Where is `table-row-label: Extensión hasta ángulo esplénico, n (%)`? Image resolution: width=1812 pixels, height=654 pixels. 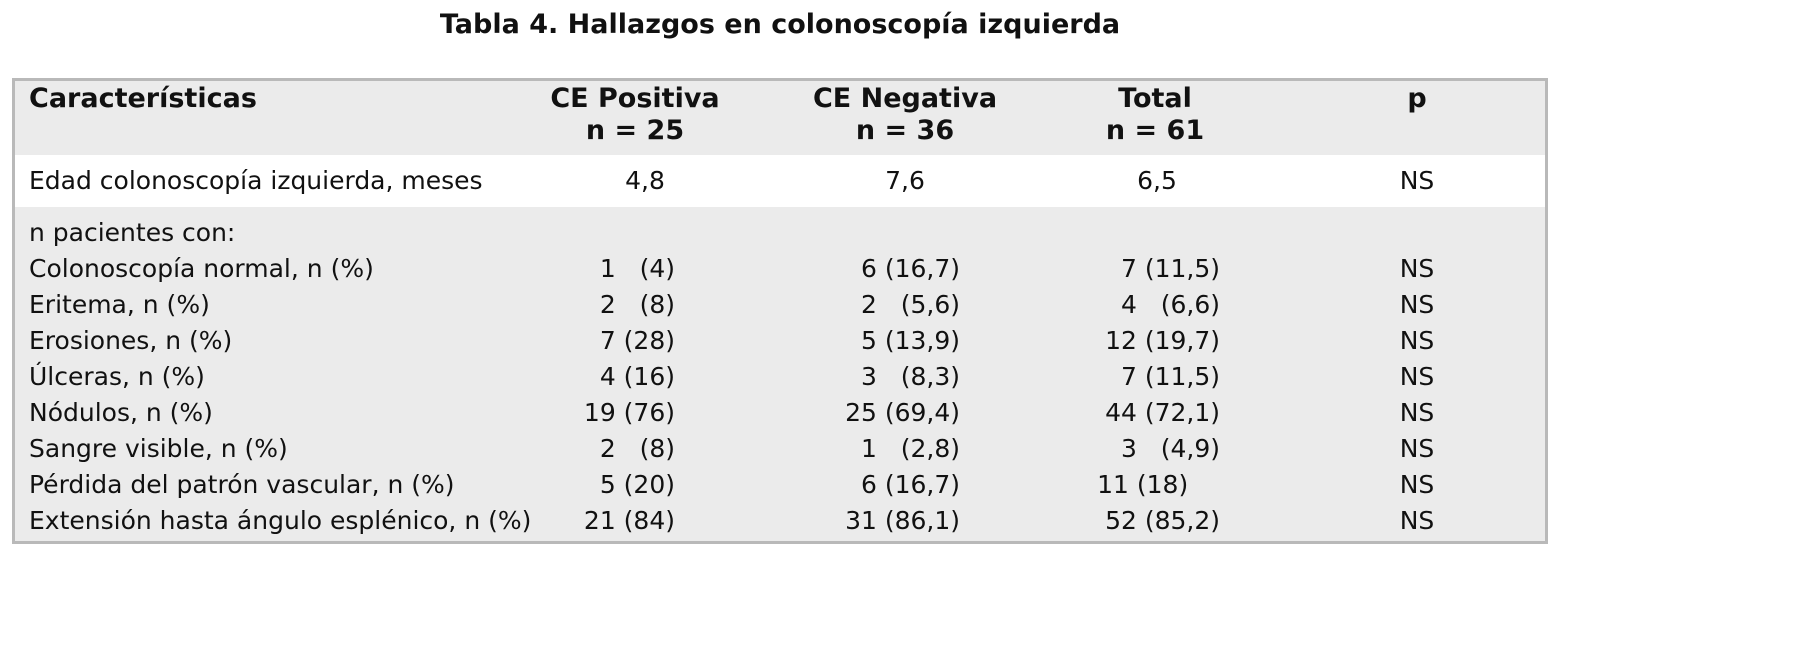 table-row-label: Extensión hasta ángulo esplénico, n (%) is located at coordinates (280, 520).